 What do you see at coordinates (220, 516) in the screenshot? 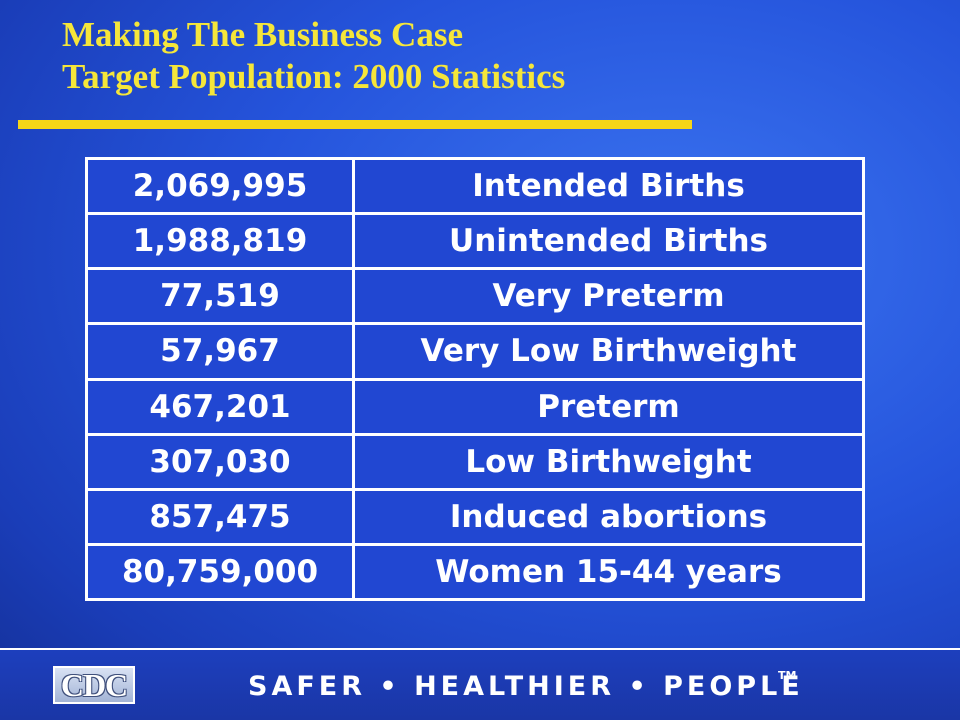
I see `statistic-value: 857,475` at bounding box center [220, 516].